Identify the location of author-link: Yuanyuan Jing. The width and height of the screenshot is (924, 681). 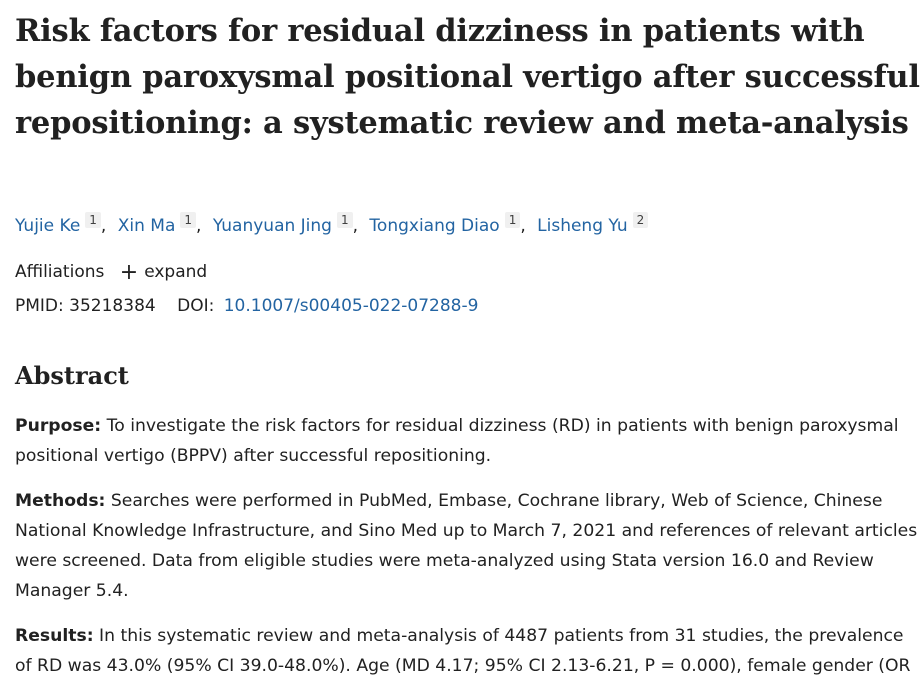
(272, 226).